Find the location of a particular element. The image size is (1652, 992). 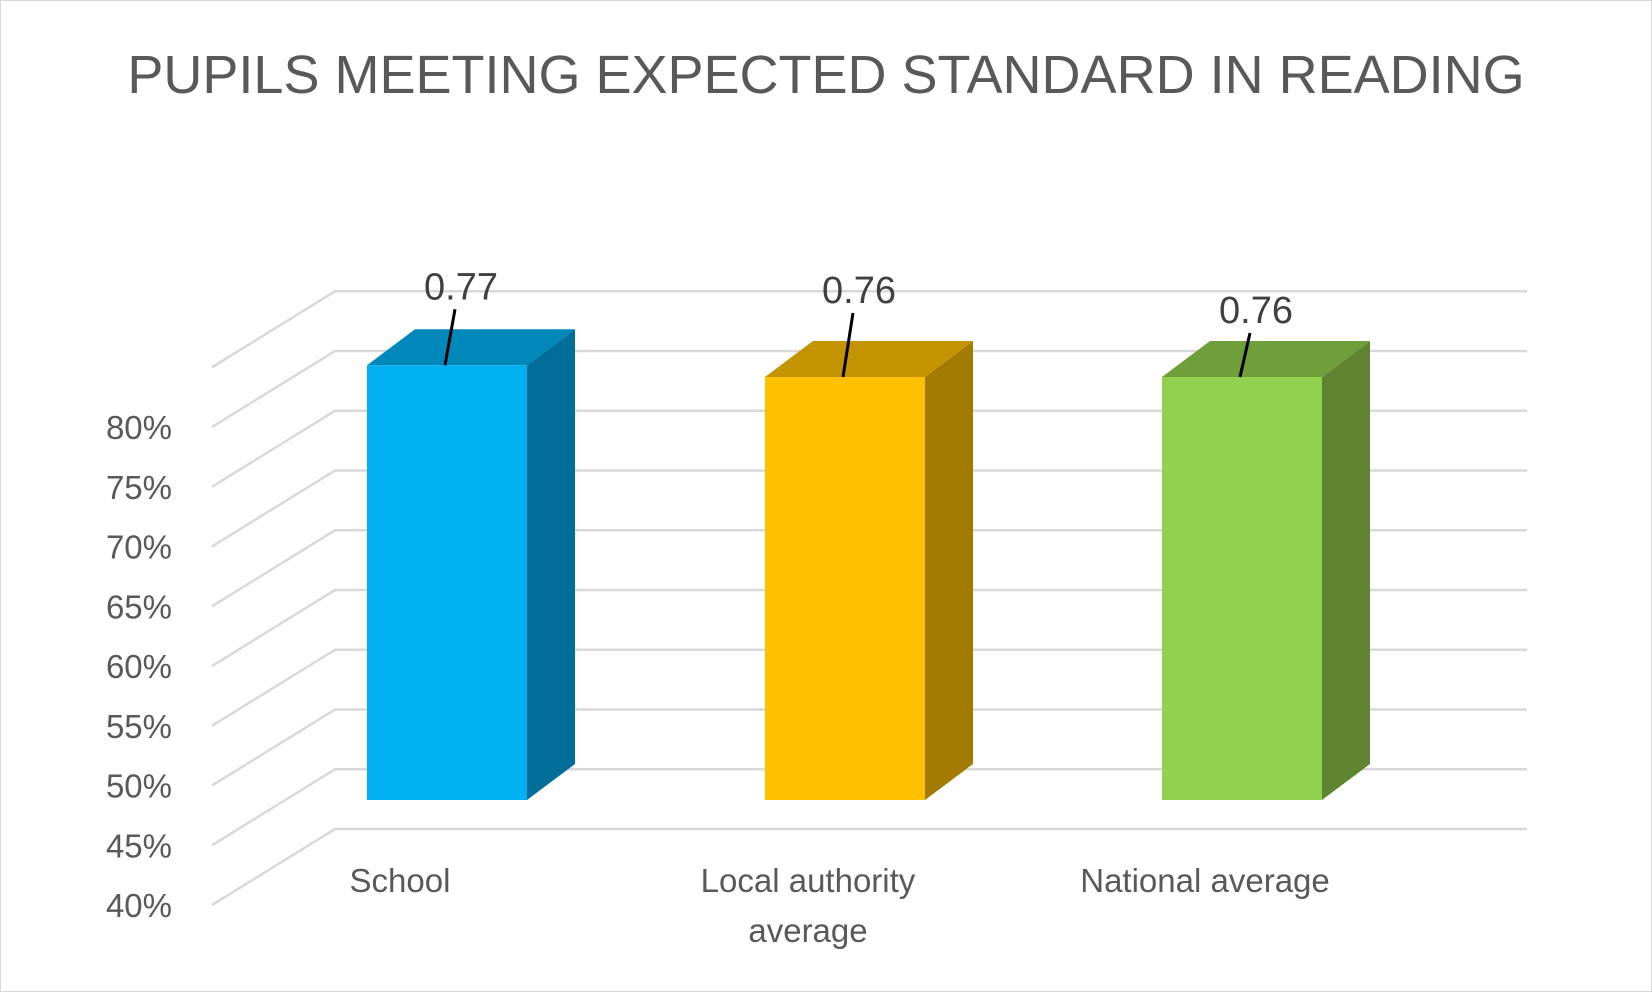

x-tick-label: Local authority average is located at coordinates (808, 905).